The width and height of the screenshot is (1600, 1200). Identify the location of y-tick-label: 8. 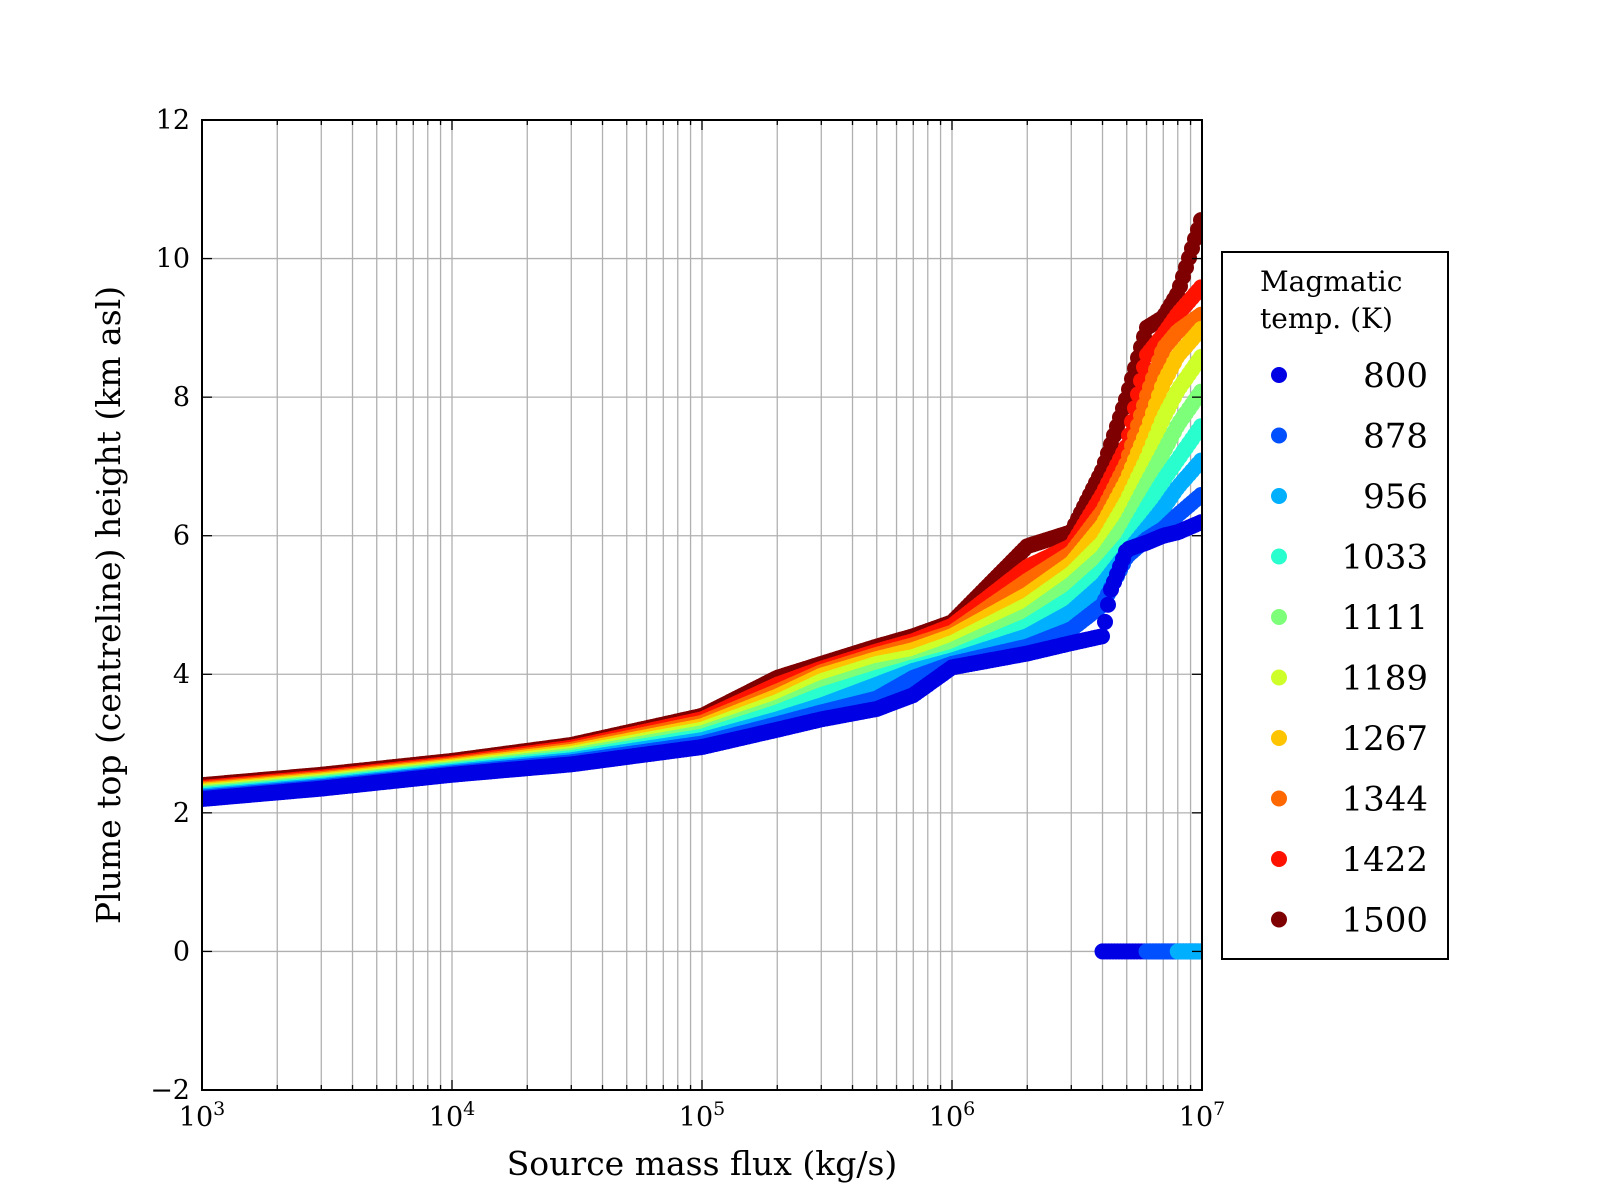
(181, 397).